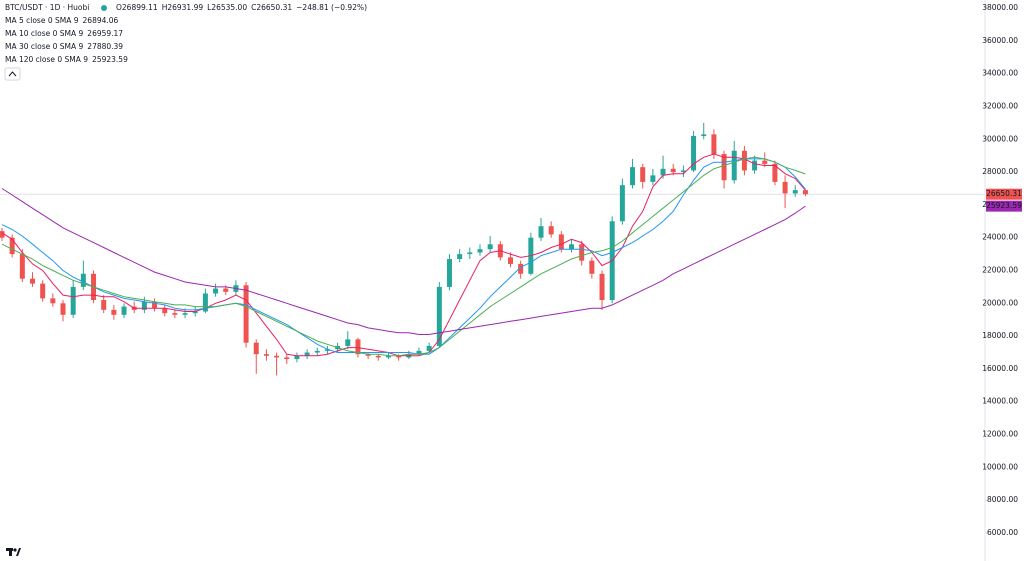  I want to click on y-tick-label: 38000.00, so click(1000, 7).